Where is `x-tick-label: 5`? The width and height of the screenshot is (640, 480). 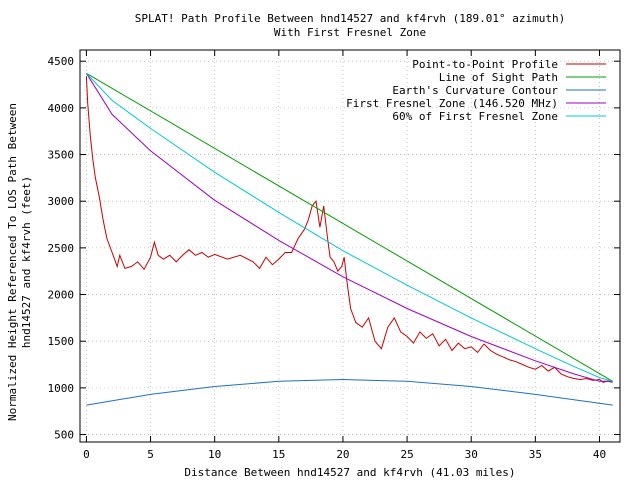 x-tick-label: 5 is located at coordinates (150, 454).